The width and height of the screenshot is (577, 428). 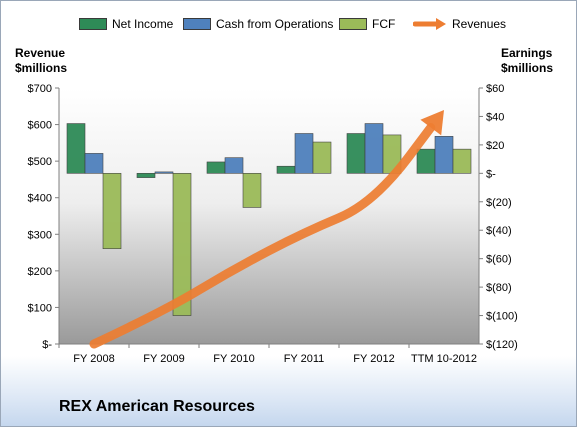 What do you see at coordinates (527, 68) in the screenshot?
I see `right-axis-title-line2: $millions` at bounding box center [527, 68].